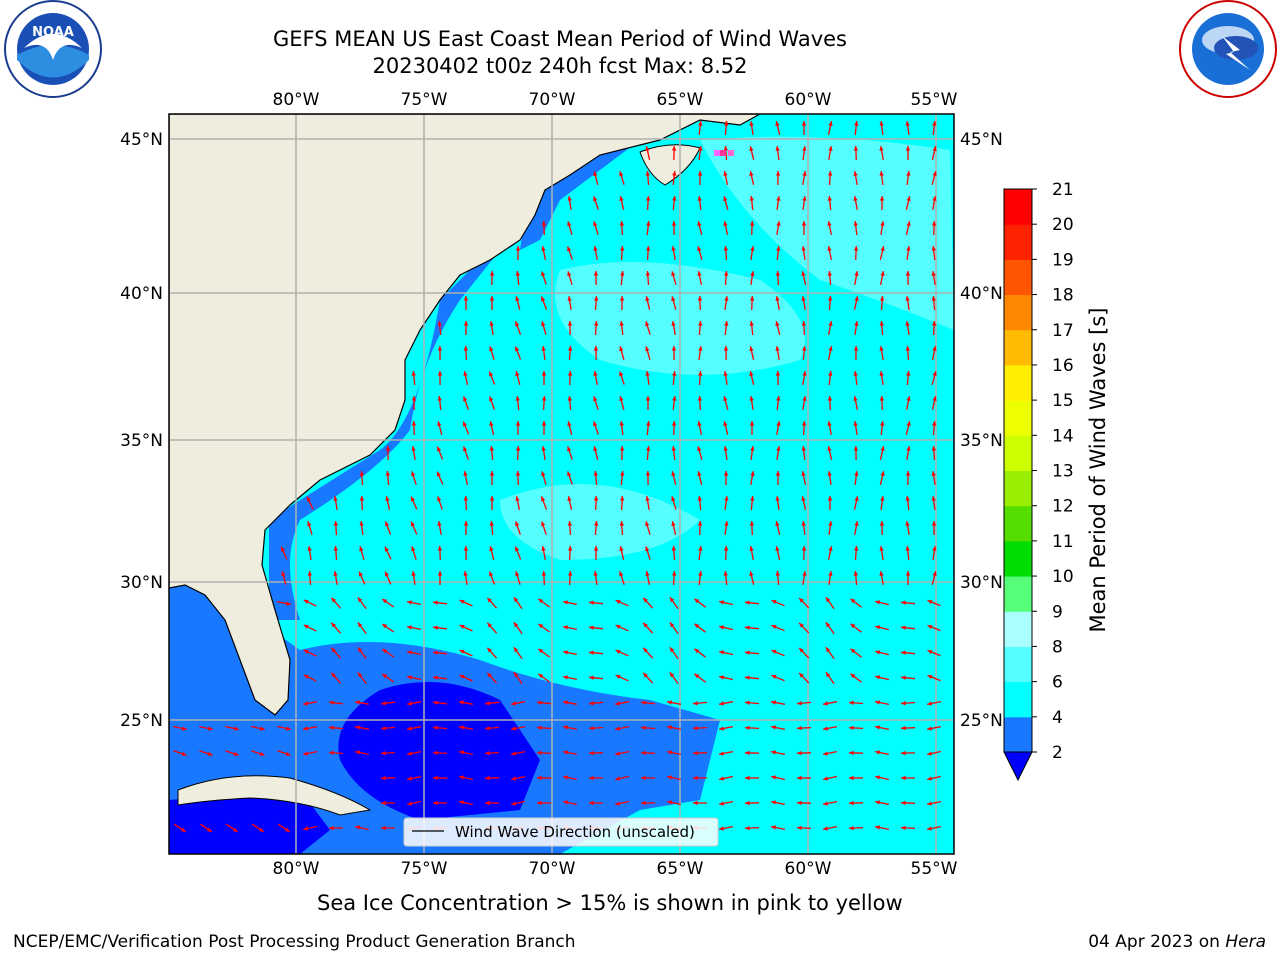 Image resolution: width=1280 pixels, height=960 pixels. I want to click on colorbar: 2 4 6 8 9 10 11 12 13 14 15 16 17 18 19 20 21, so click(1038, 481).